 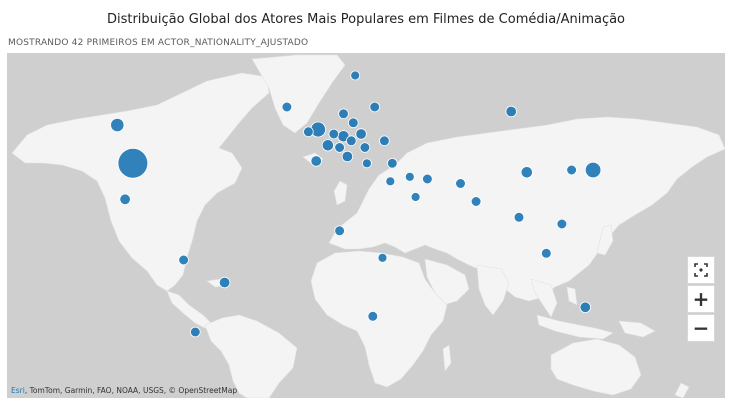 What do you see at coordinates (189, 310) in the screenshot?
I see `land-central-america` at bounding box center [189, 310].